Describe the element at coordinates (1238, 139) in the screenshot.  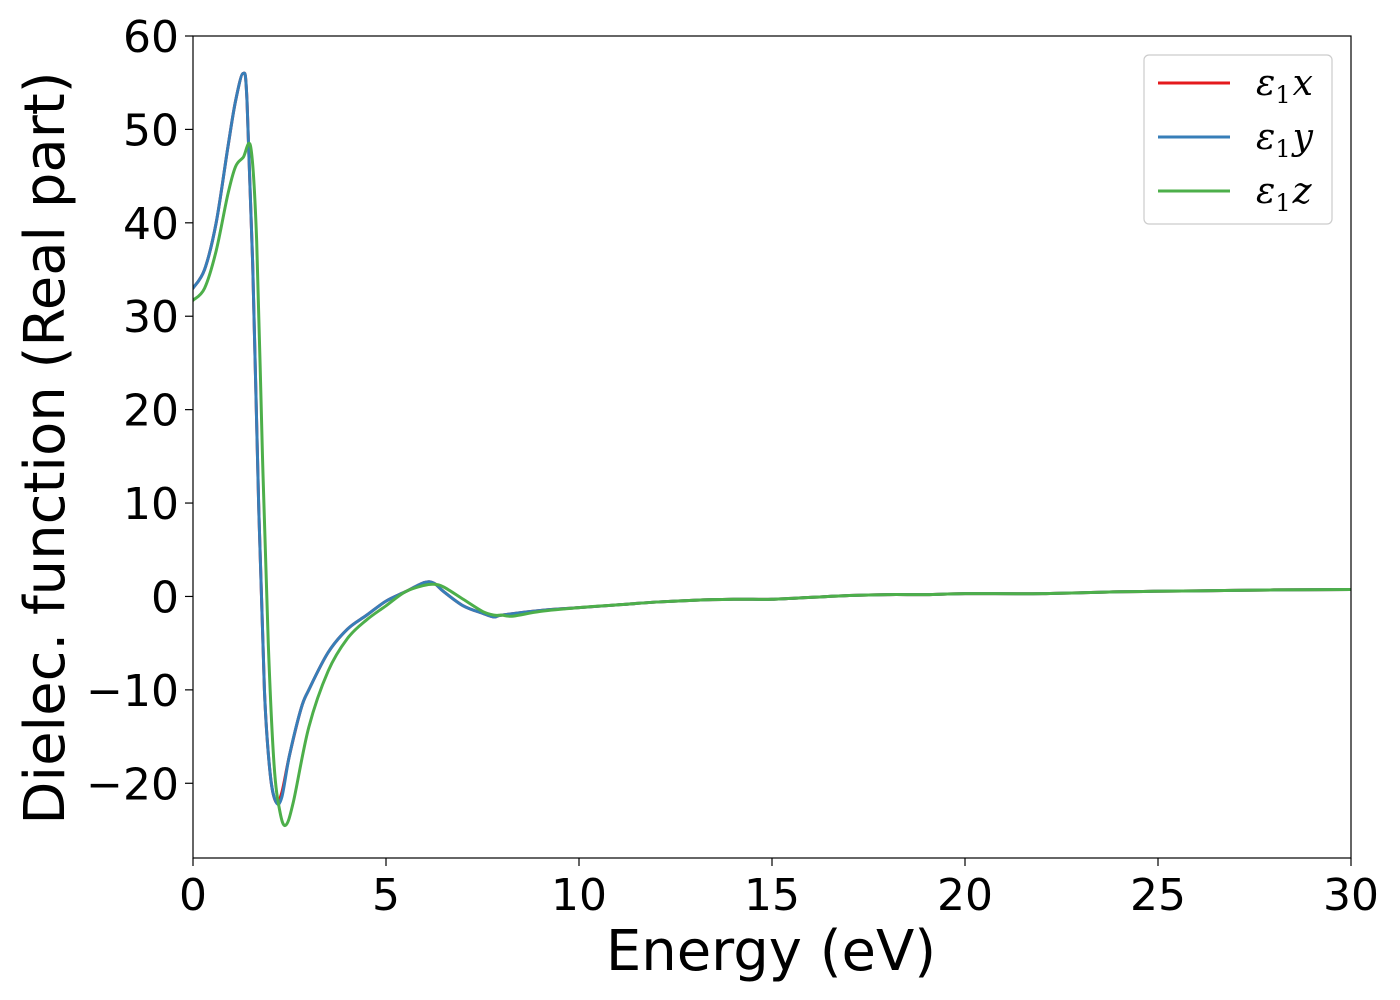
I see `legend-box` at that location.